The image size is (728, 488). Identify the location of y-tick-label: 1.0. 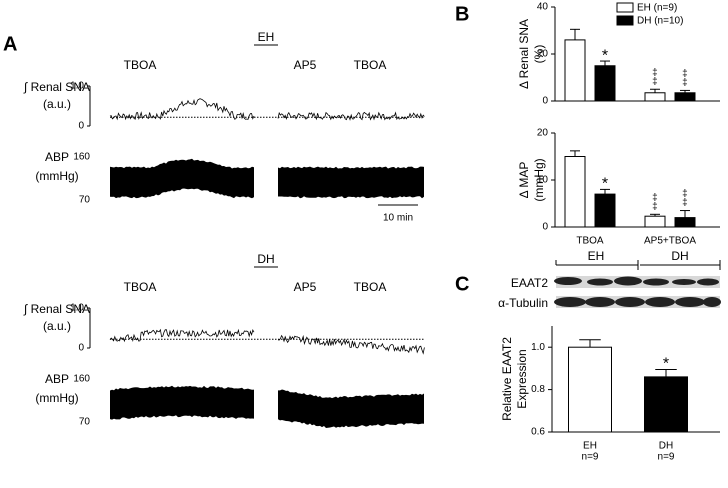
(538, 347).